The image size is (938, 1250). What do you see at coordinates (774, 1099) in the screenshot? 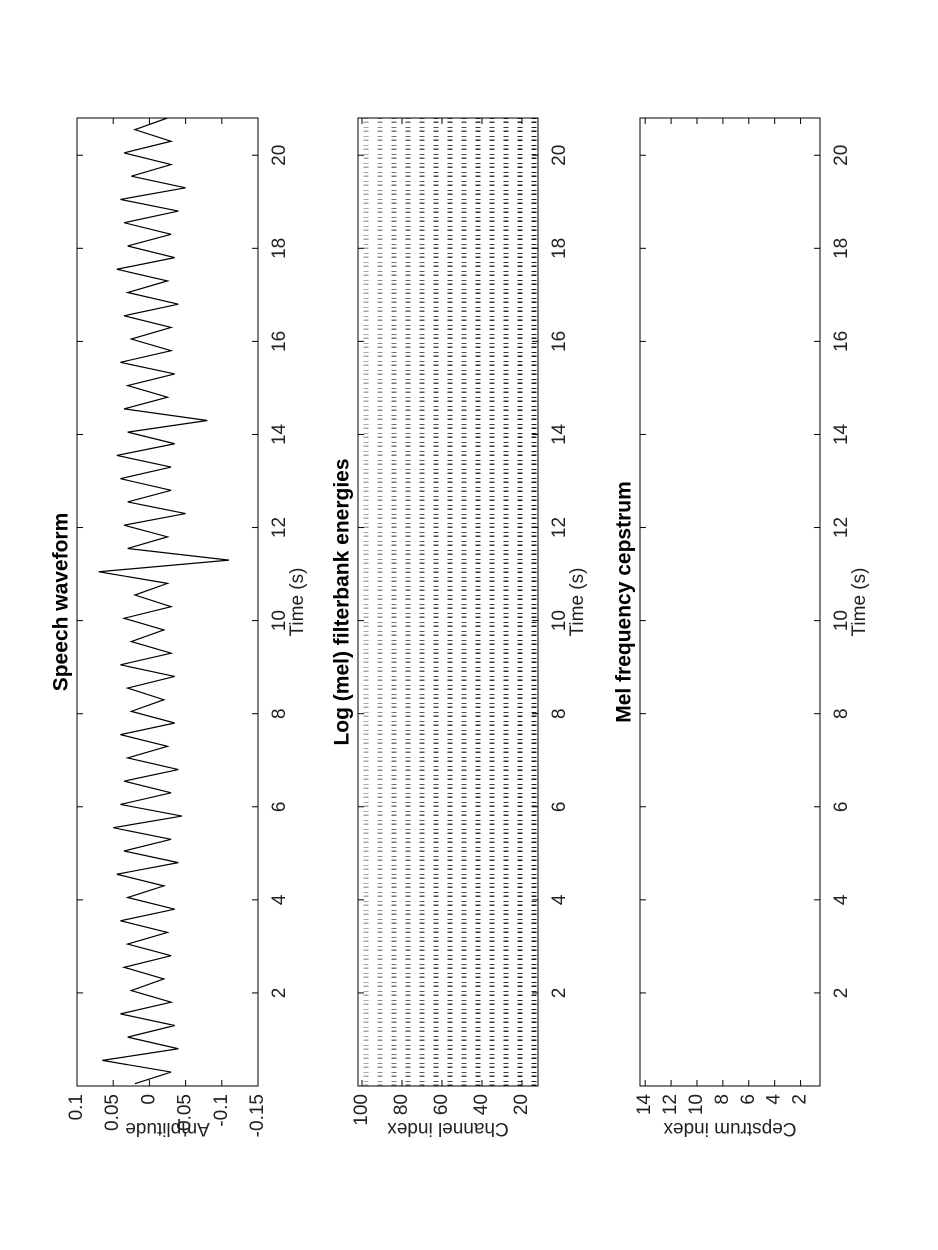
I see `y-tick-label: 4` at bounding box center [774, 1099].